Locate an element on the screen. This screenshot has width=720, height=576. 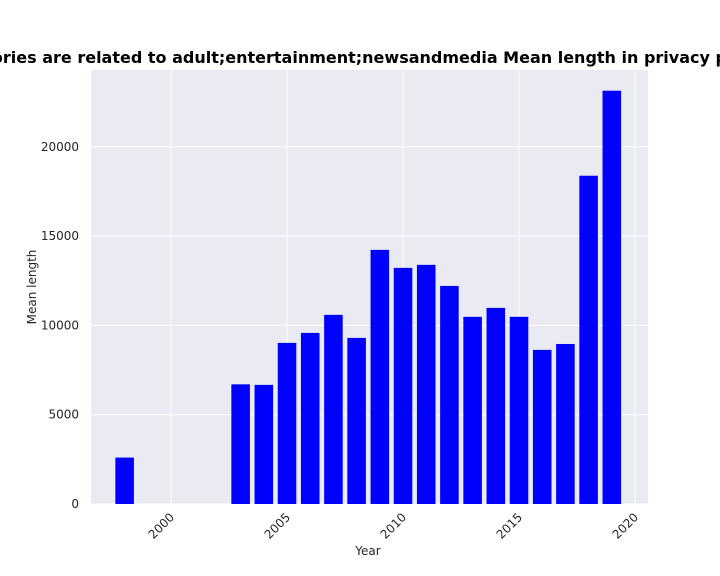
y-tick-label: 15000 is located at coordinates (60, 236).